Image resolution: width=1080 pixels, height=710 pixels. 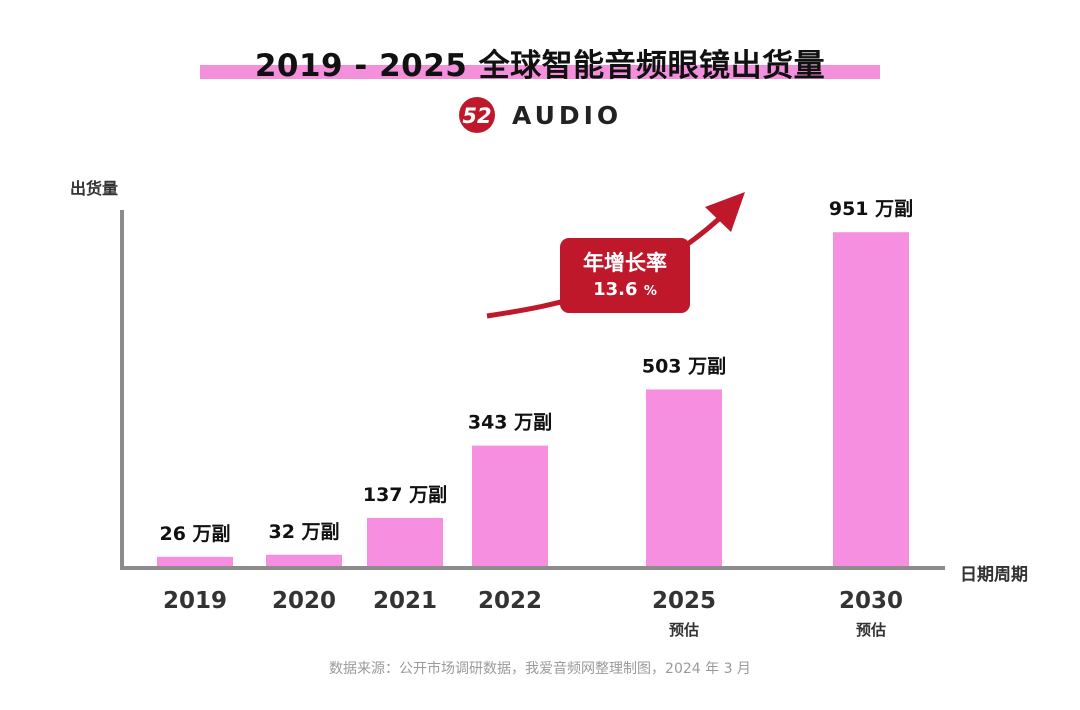 What do you see at coordinates (684, 630) in the screenshot?
I see `x-tick-note-2025: 预估` at bounding box center [684, 630].